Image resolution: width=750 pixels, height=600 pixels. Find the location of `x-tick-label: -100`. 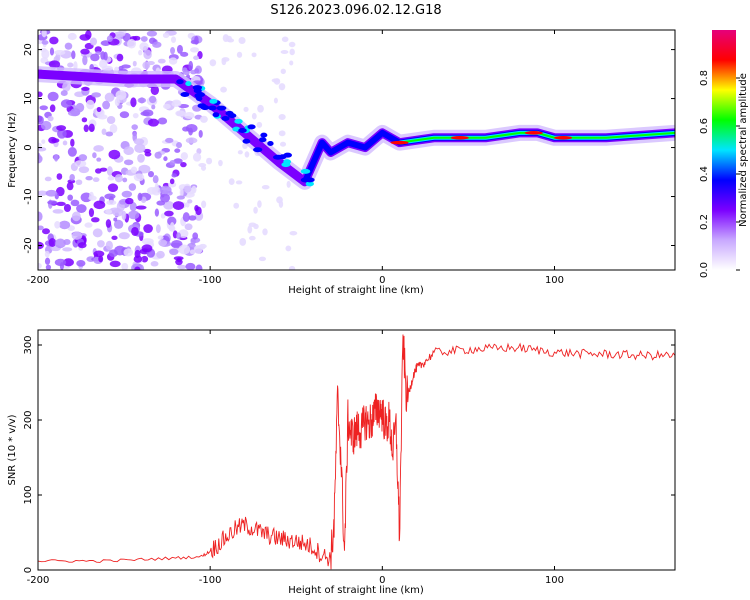

x-tick-label: -100 is located at coordinates (210, 280).